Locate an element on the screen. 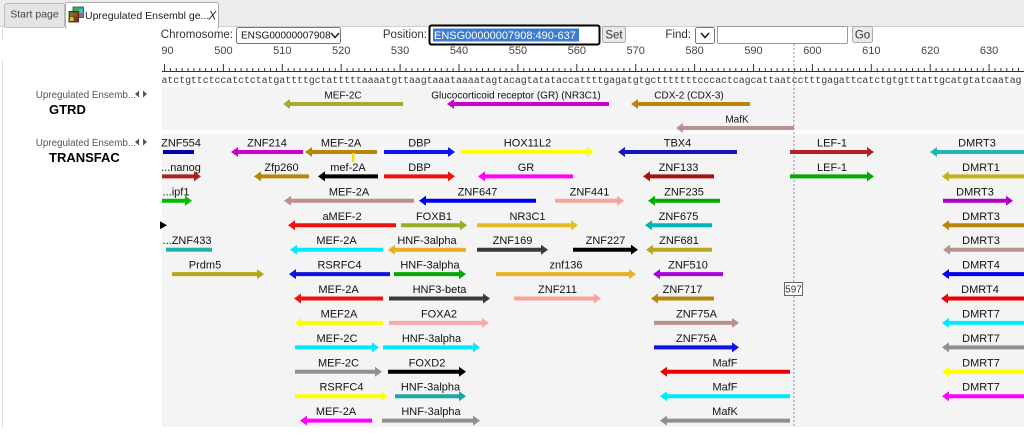 The height and width of the screenshot is (435, 1024). svg-text: HNF-3alpha is located at coordinates (431, 412).